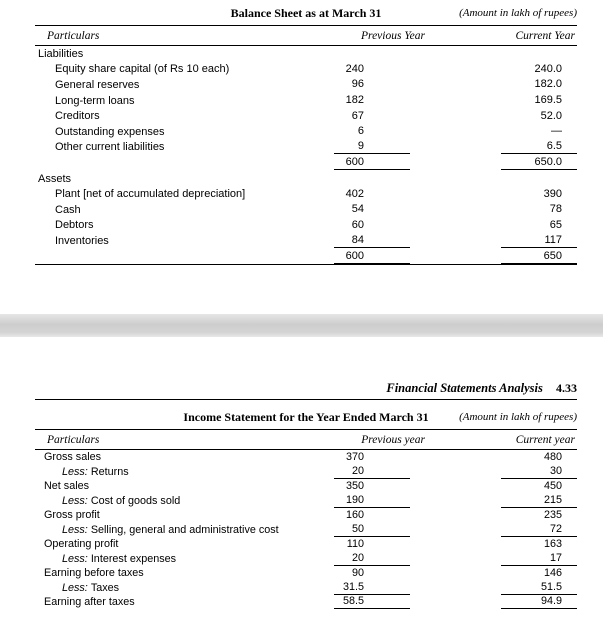  What do you see at coordinates (518, 13) in the screenshot?
I see `balance-sheet-unit-note: (Amount in lakh of rupees)` at bounding box center [518, 13].